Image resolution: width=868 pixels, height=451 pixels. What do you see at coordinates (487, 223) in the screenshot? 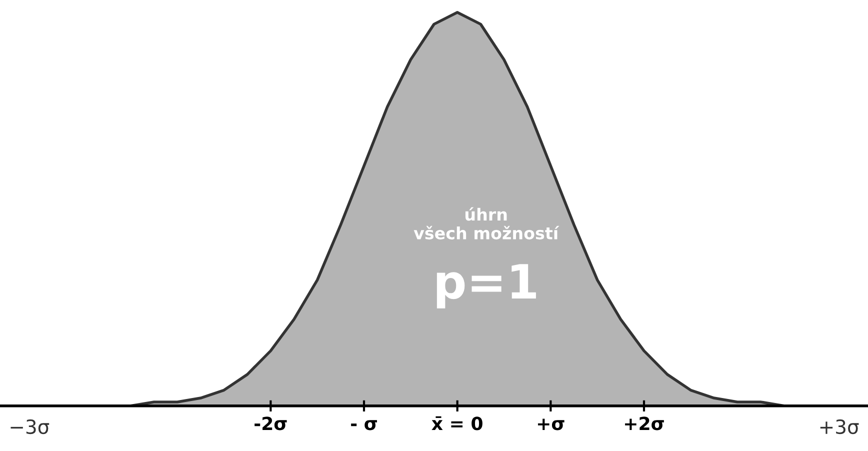
I see `annotation: úhrn všech možností` at bounding box center [487, 223].